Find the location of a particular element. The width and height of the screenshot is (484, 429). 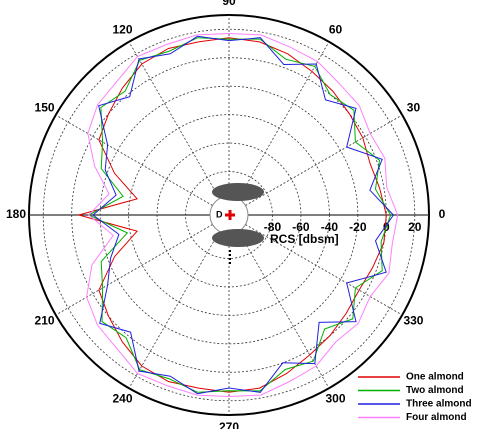

theta-tick-label: 60 is located at coordinates (336, 30).